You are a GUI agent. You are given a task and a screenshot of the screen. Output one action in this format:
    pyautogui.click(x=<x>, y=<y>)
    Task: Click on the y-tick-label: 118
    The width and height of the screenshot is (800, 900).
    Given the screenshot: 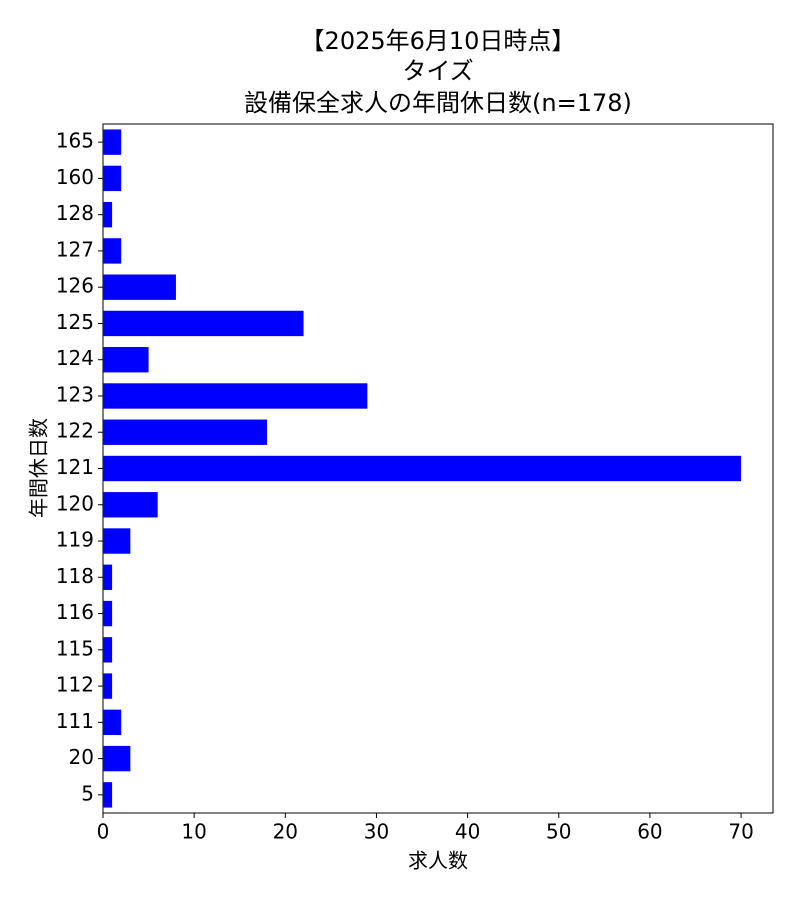 What is the action you would take?
    pyautogui.click(x=75, y=576)
    